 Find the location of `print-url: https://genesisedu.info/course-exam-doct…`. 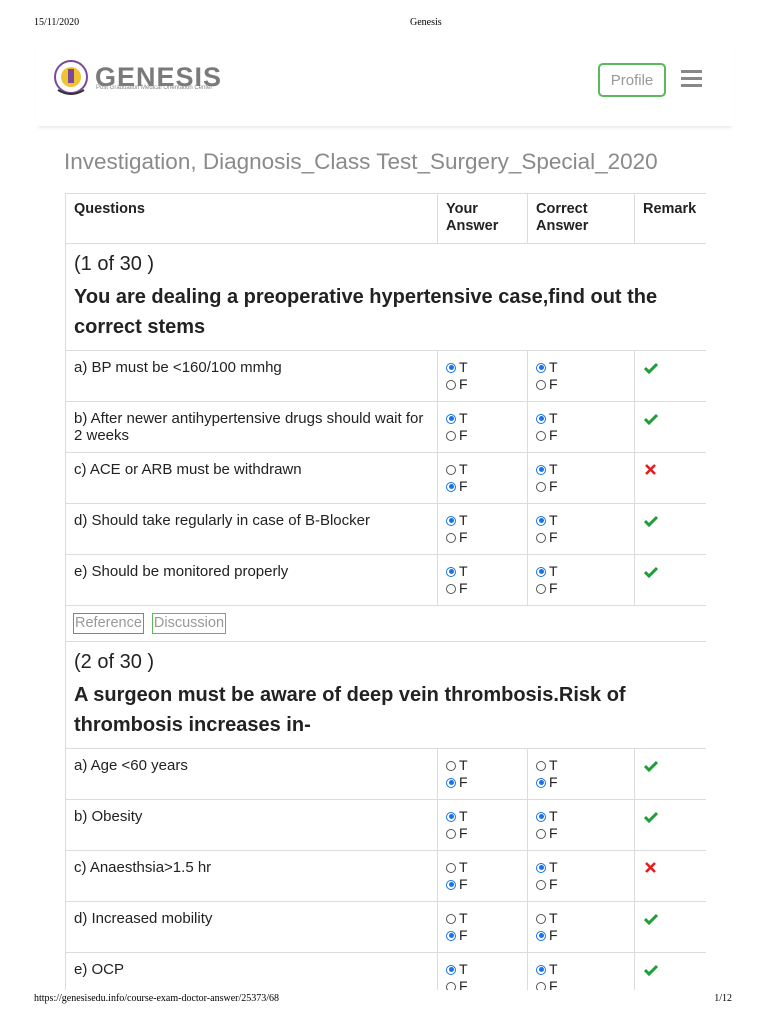

print-url: https://genesisedu.info/course-exam-doct… is located at coordinates (157, 998).